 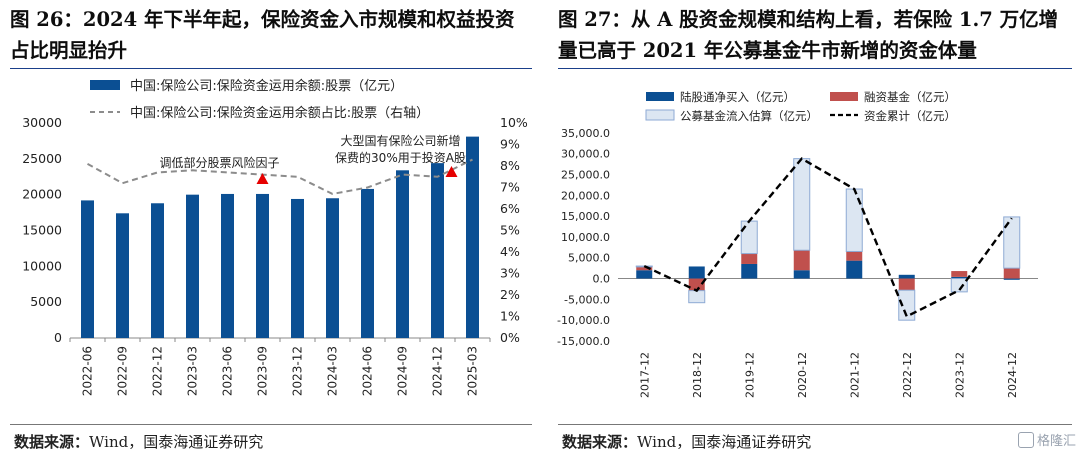 I want to click on legend-swatch-fund-inflow, so click(x=660, y=115).